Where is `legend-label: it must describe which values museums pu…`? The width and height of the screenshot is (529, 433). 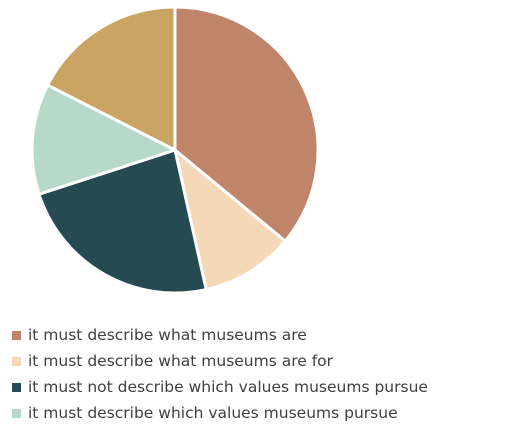
legend-label: it must describe which values museums pu… is located at coordinates (213, 413).